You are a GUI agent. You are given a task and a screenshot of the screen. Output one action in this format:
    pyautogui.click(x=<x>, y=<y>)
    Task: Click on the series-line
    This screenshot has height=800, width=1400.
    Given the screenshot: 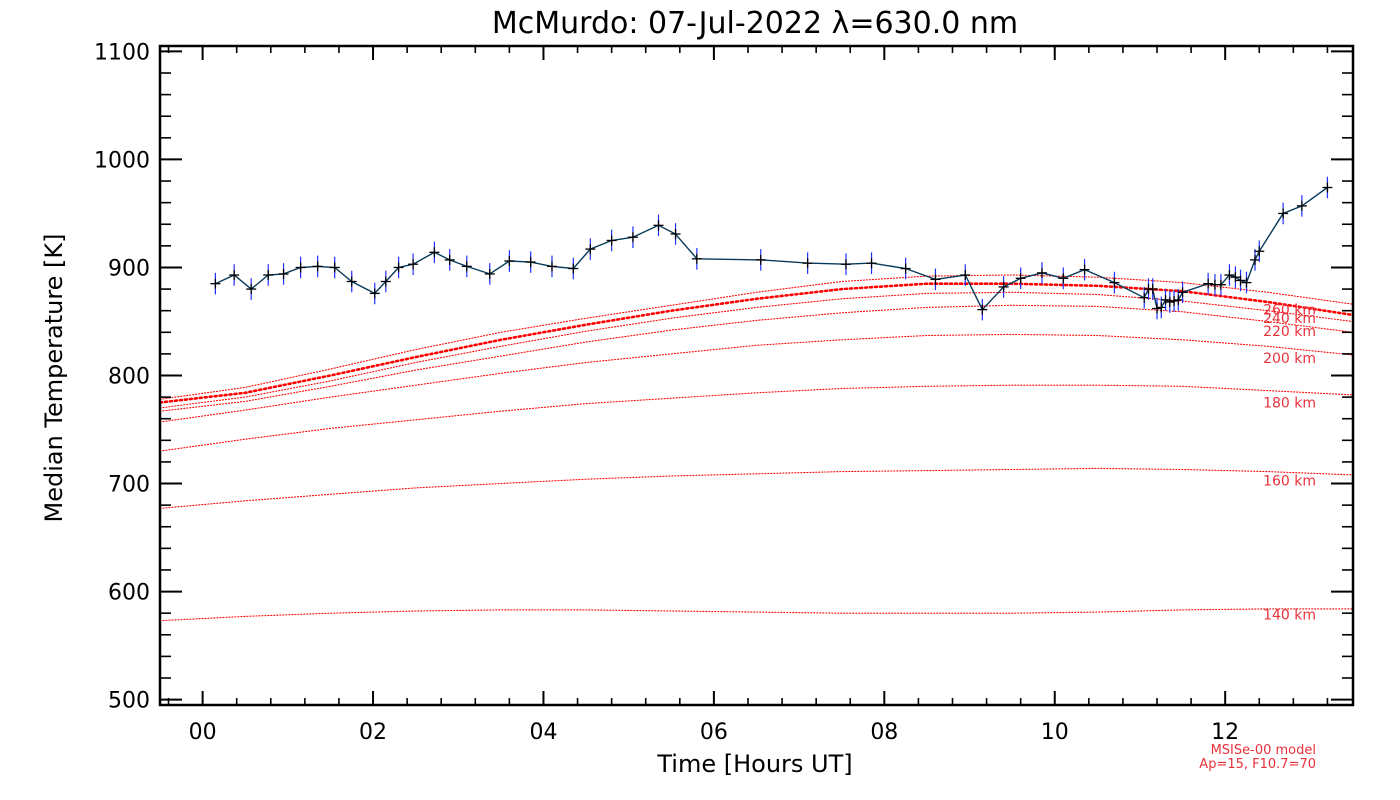 What is the action you would take?
    pyautogui.click(x=771, y=248)
    